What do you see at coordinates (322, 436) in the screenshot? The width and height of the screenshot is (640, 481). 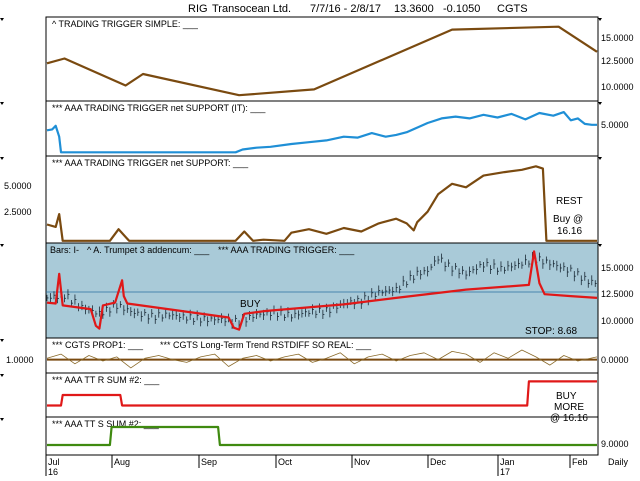 I see `p7-series-line` at bounding box center [322, 436].